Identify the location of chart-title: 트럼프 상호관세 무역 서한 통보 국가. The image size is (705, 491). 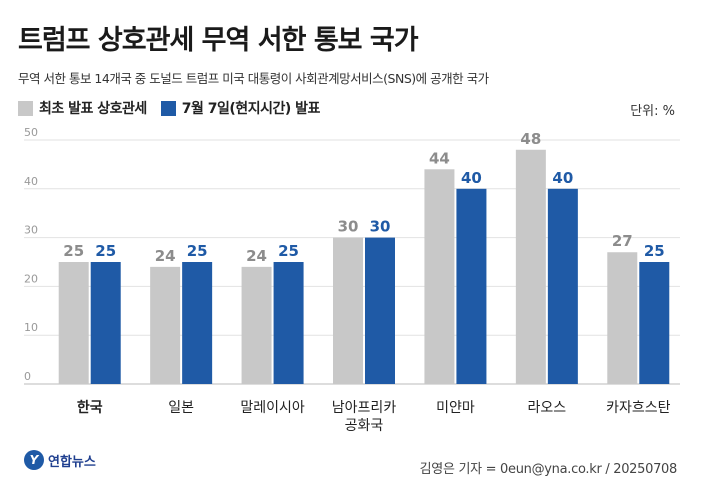
(218, 40).